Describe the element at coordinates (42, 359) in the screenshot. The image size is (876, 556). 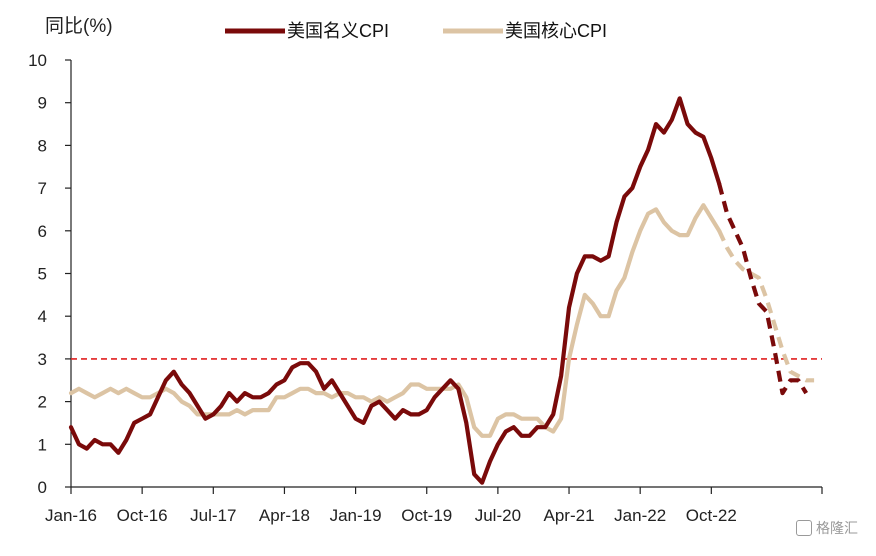
I see `y-tick-label: 3` at that location.